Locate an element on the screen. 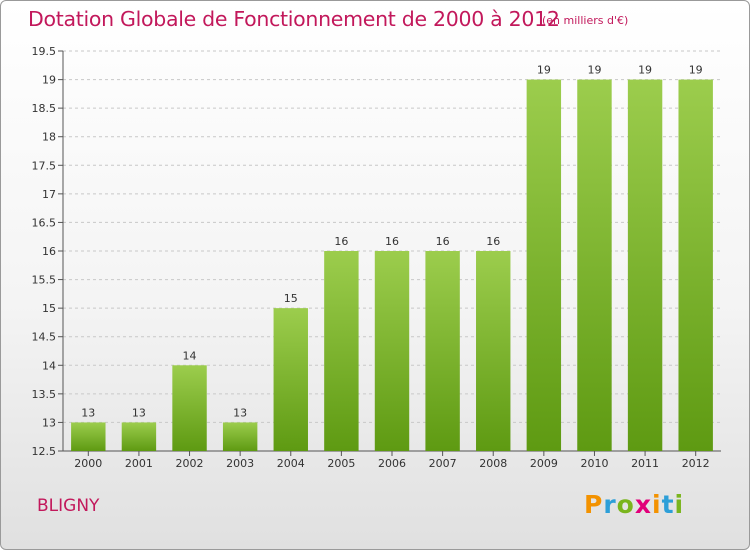 This screenshot has width=750, height=550. x-tick-label: 2007 is located at coordinates (443, 463).